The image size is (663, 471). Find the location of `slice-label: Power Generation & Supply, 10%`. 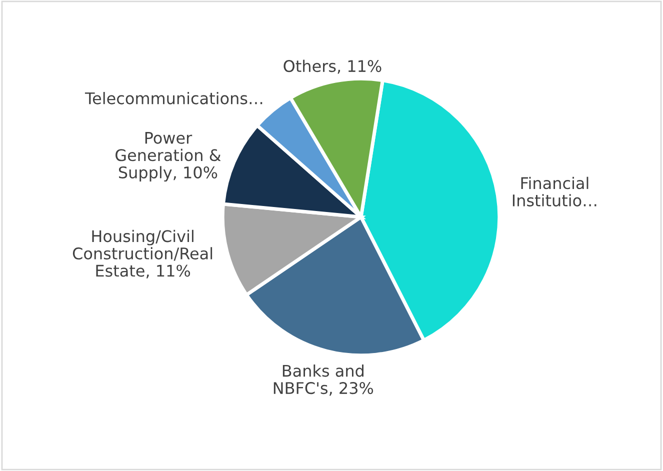

slice-label: Power Generation & Supply, 10% is located at coordinates (168, 157).